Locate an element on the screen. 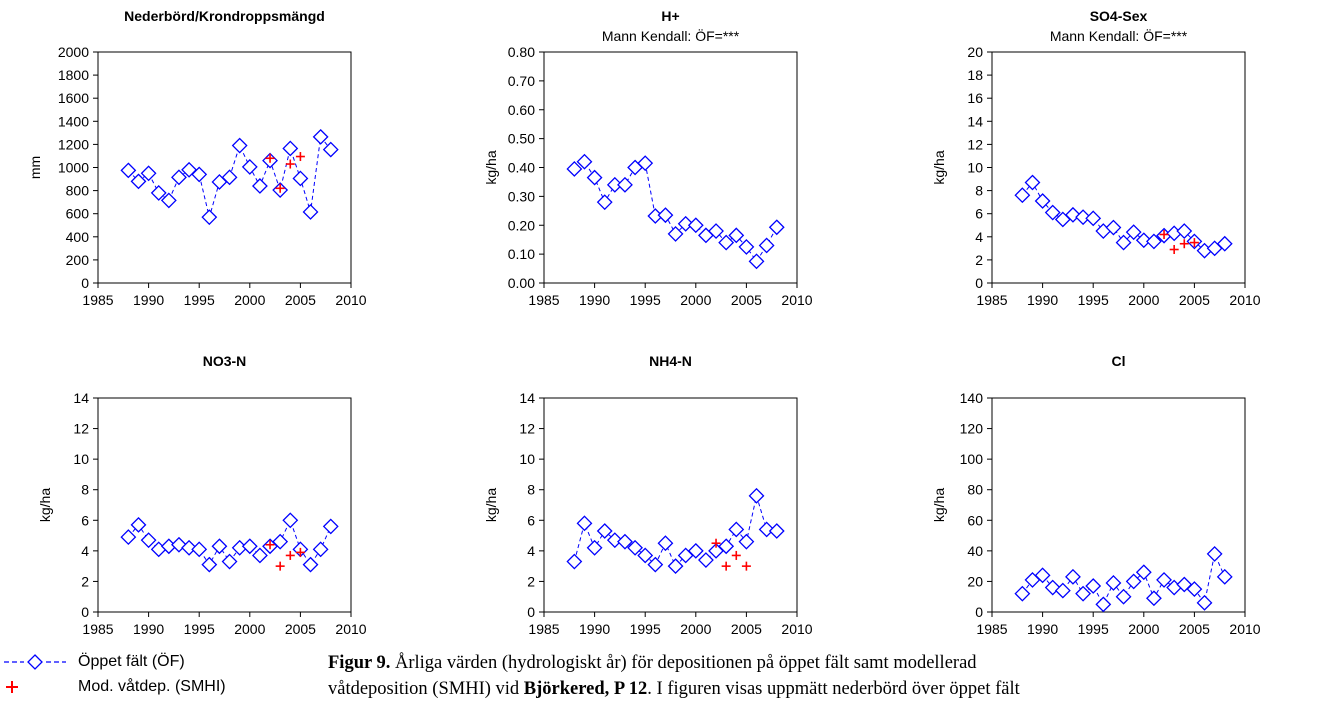  y-tick-label: 2000 is located at coordinates (73, 52).